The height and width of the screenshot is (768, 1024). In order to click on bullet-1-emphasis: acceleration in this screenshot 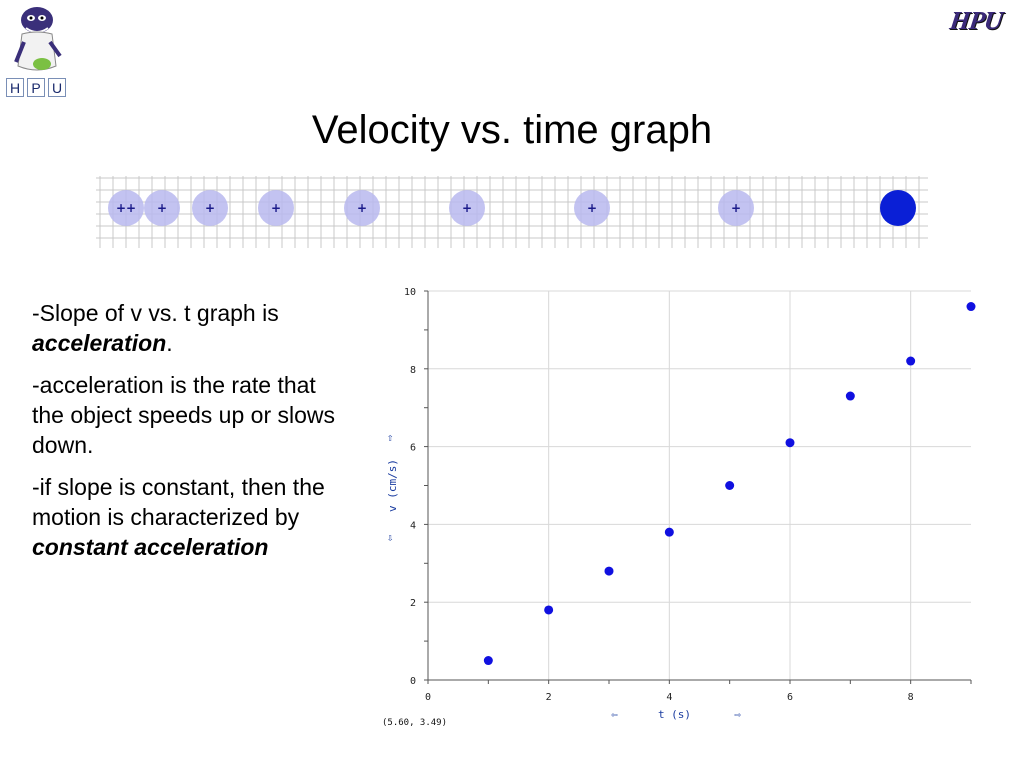, I will do `click(99, 343)`.